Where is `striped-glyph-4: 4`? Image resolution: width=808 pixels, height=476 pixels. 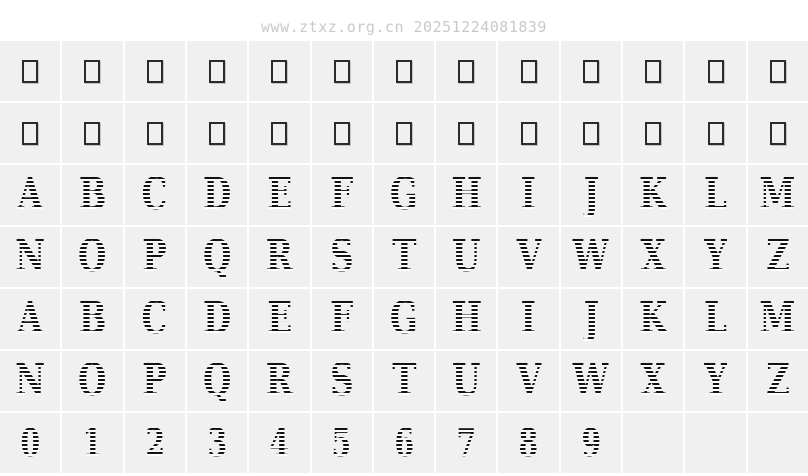 striped-glyph-4: 4 is located at coordinates (279, 442).